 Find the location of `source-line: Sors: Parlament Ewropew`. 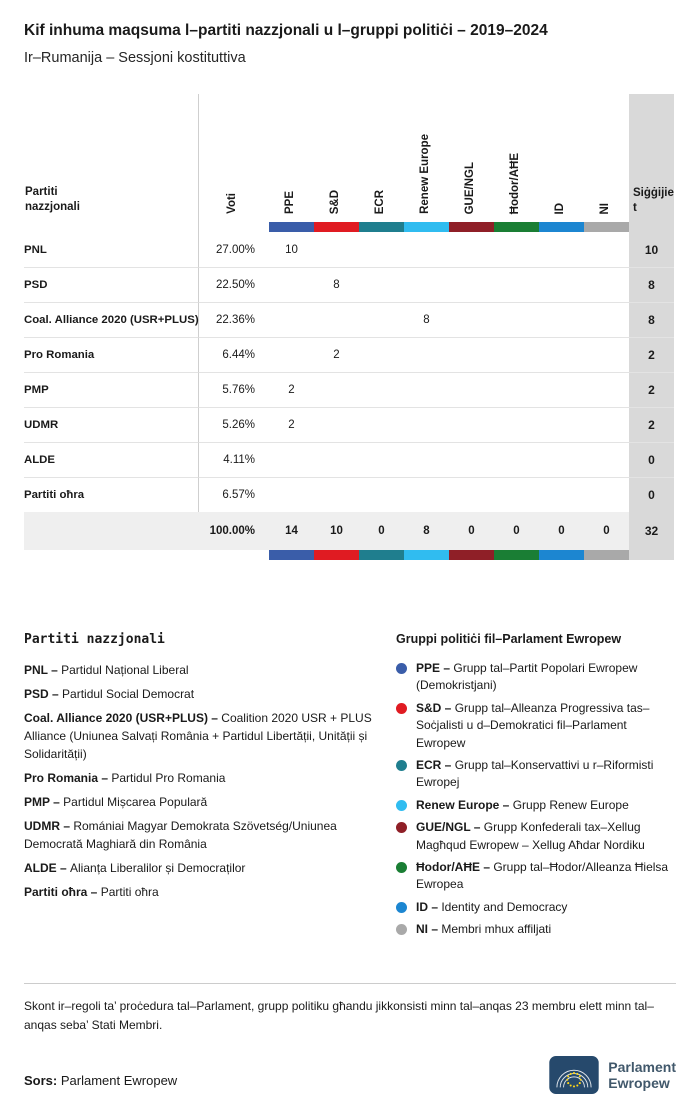

source-line: Sors: Parlament Ewropew is located at coordinates (100, 1080).